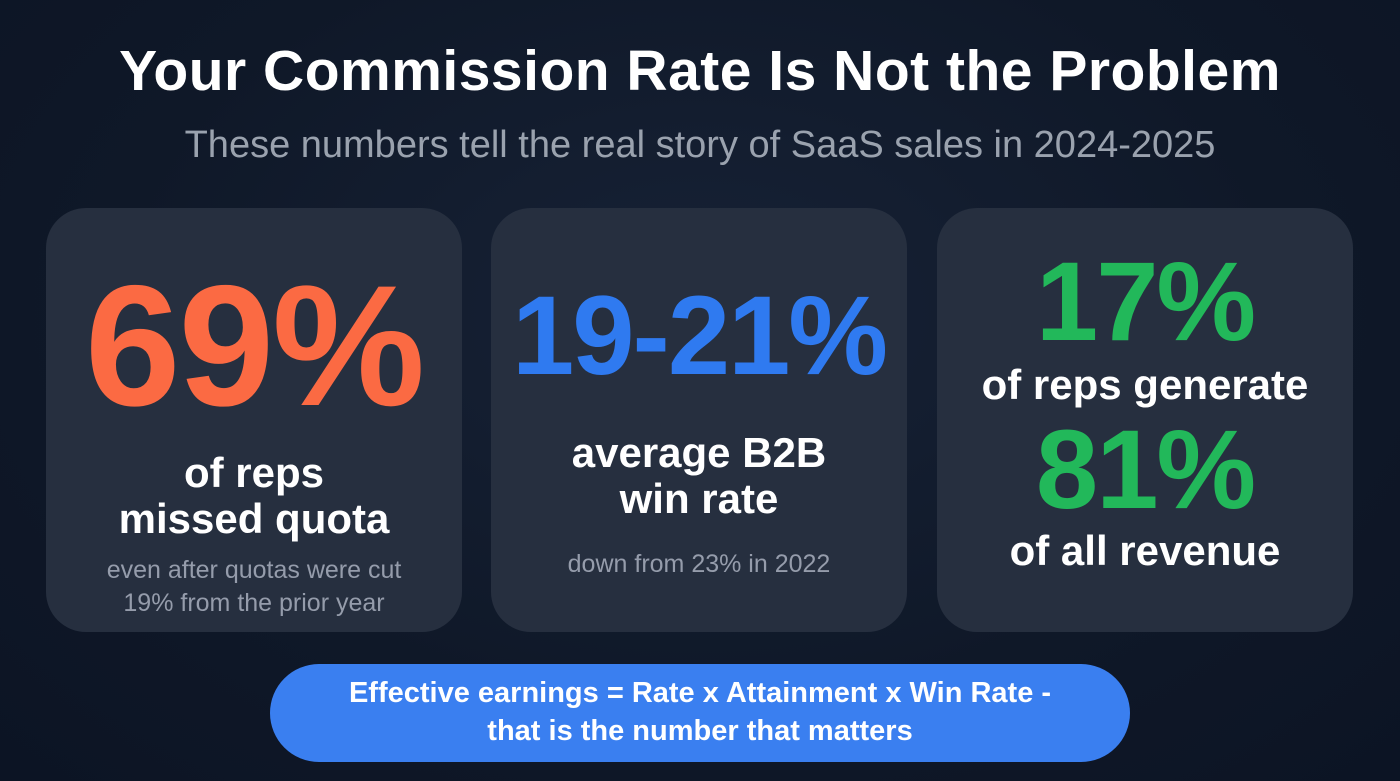 The height and width of the screenshot is (781, 1400). Describe the element at coordinates (1145, 384) in the screenshot. I see `stat-label-reps: of reps generate` at that location.